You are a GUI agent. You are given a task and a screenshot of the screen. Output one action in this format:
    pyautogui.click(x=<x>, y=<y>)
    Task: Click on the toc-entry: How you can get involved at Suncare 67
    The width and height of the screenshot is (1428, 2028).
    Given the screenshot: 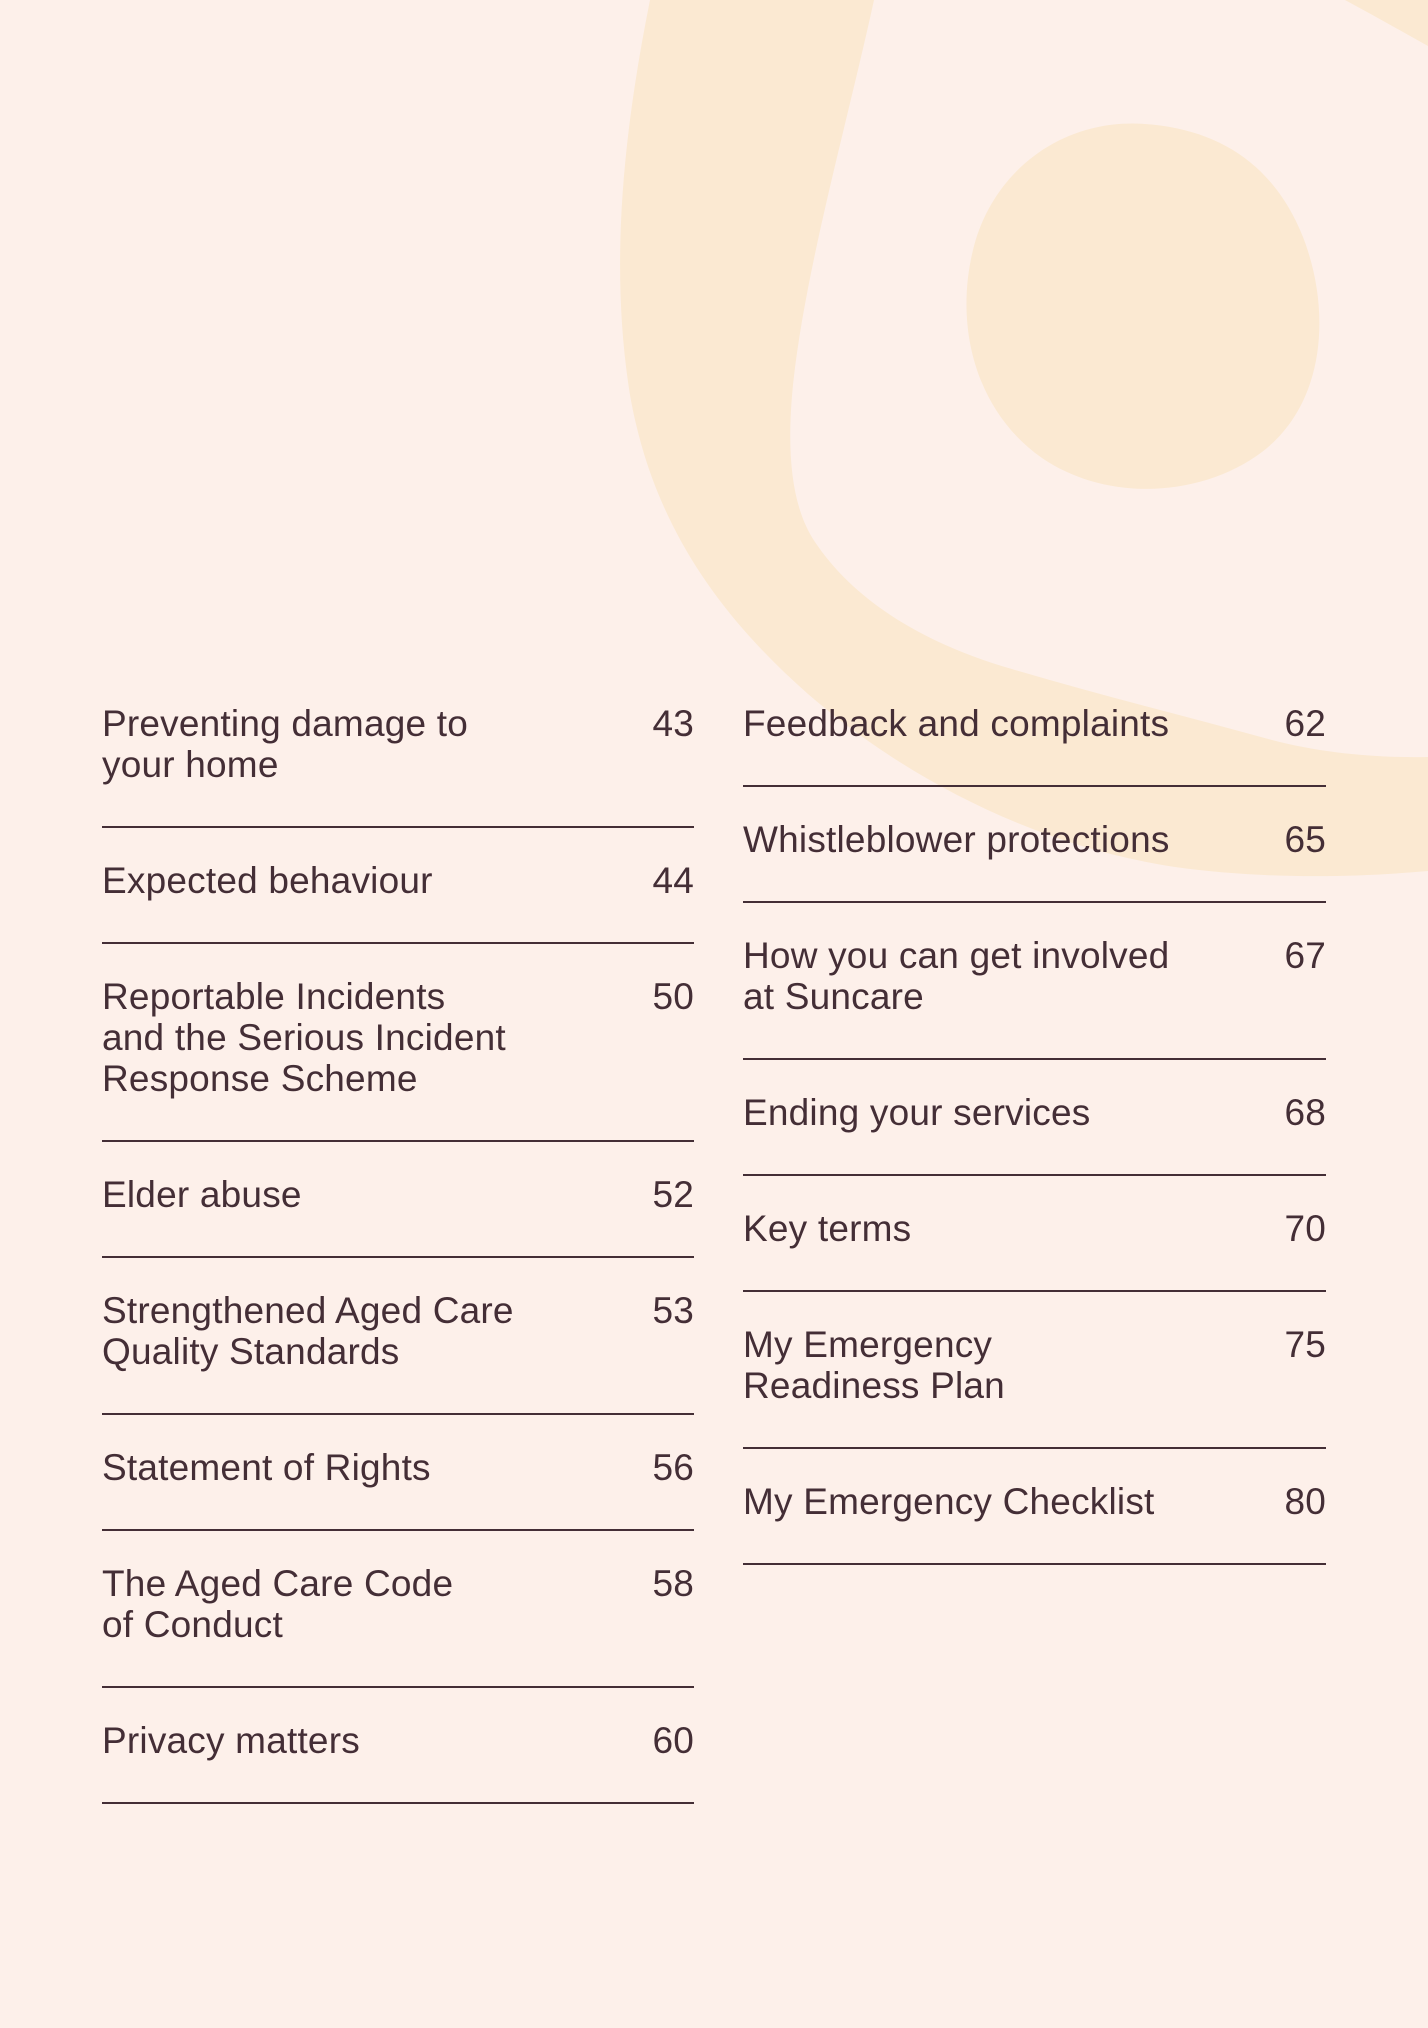 What is the action you would take?
    pyautogui.click(x=1034, y=997)
    